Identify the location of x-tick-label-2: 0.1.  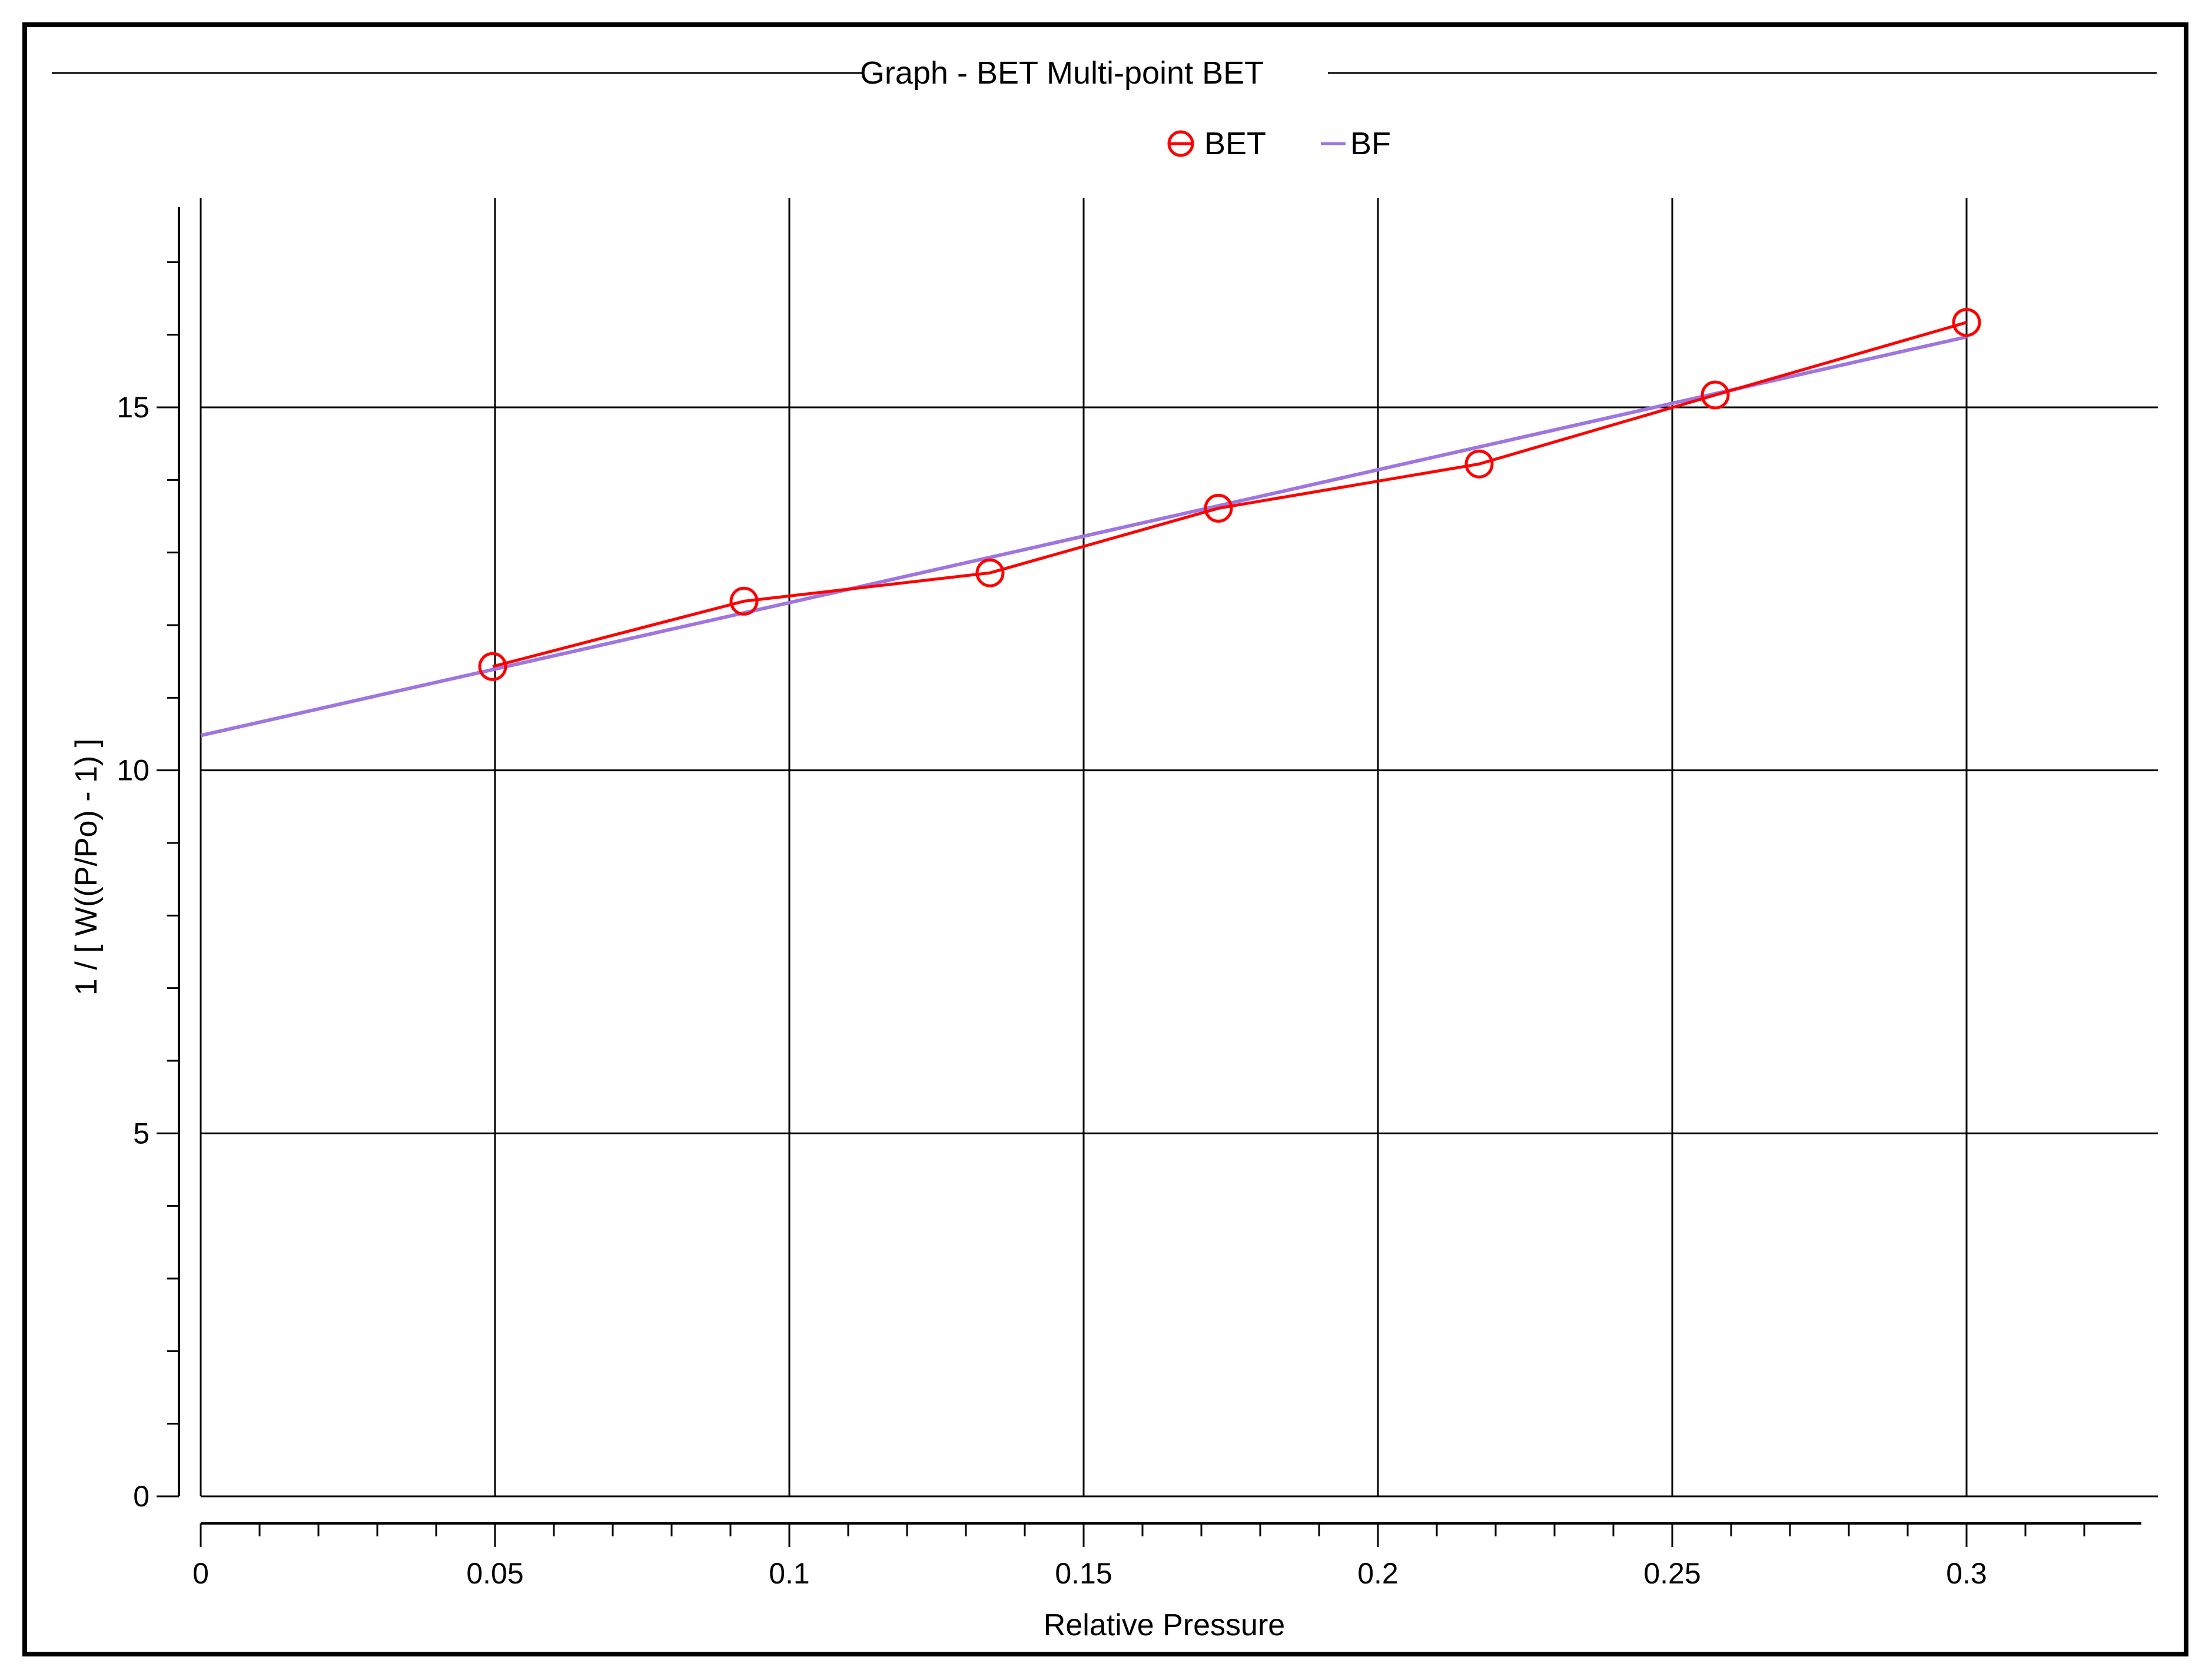
(789, 1573).